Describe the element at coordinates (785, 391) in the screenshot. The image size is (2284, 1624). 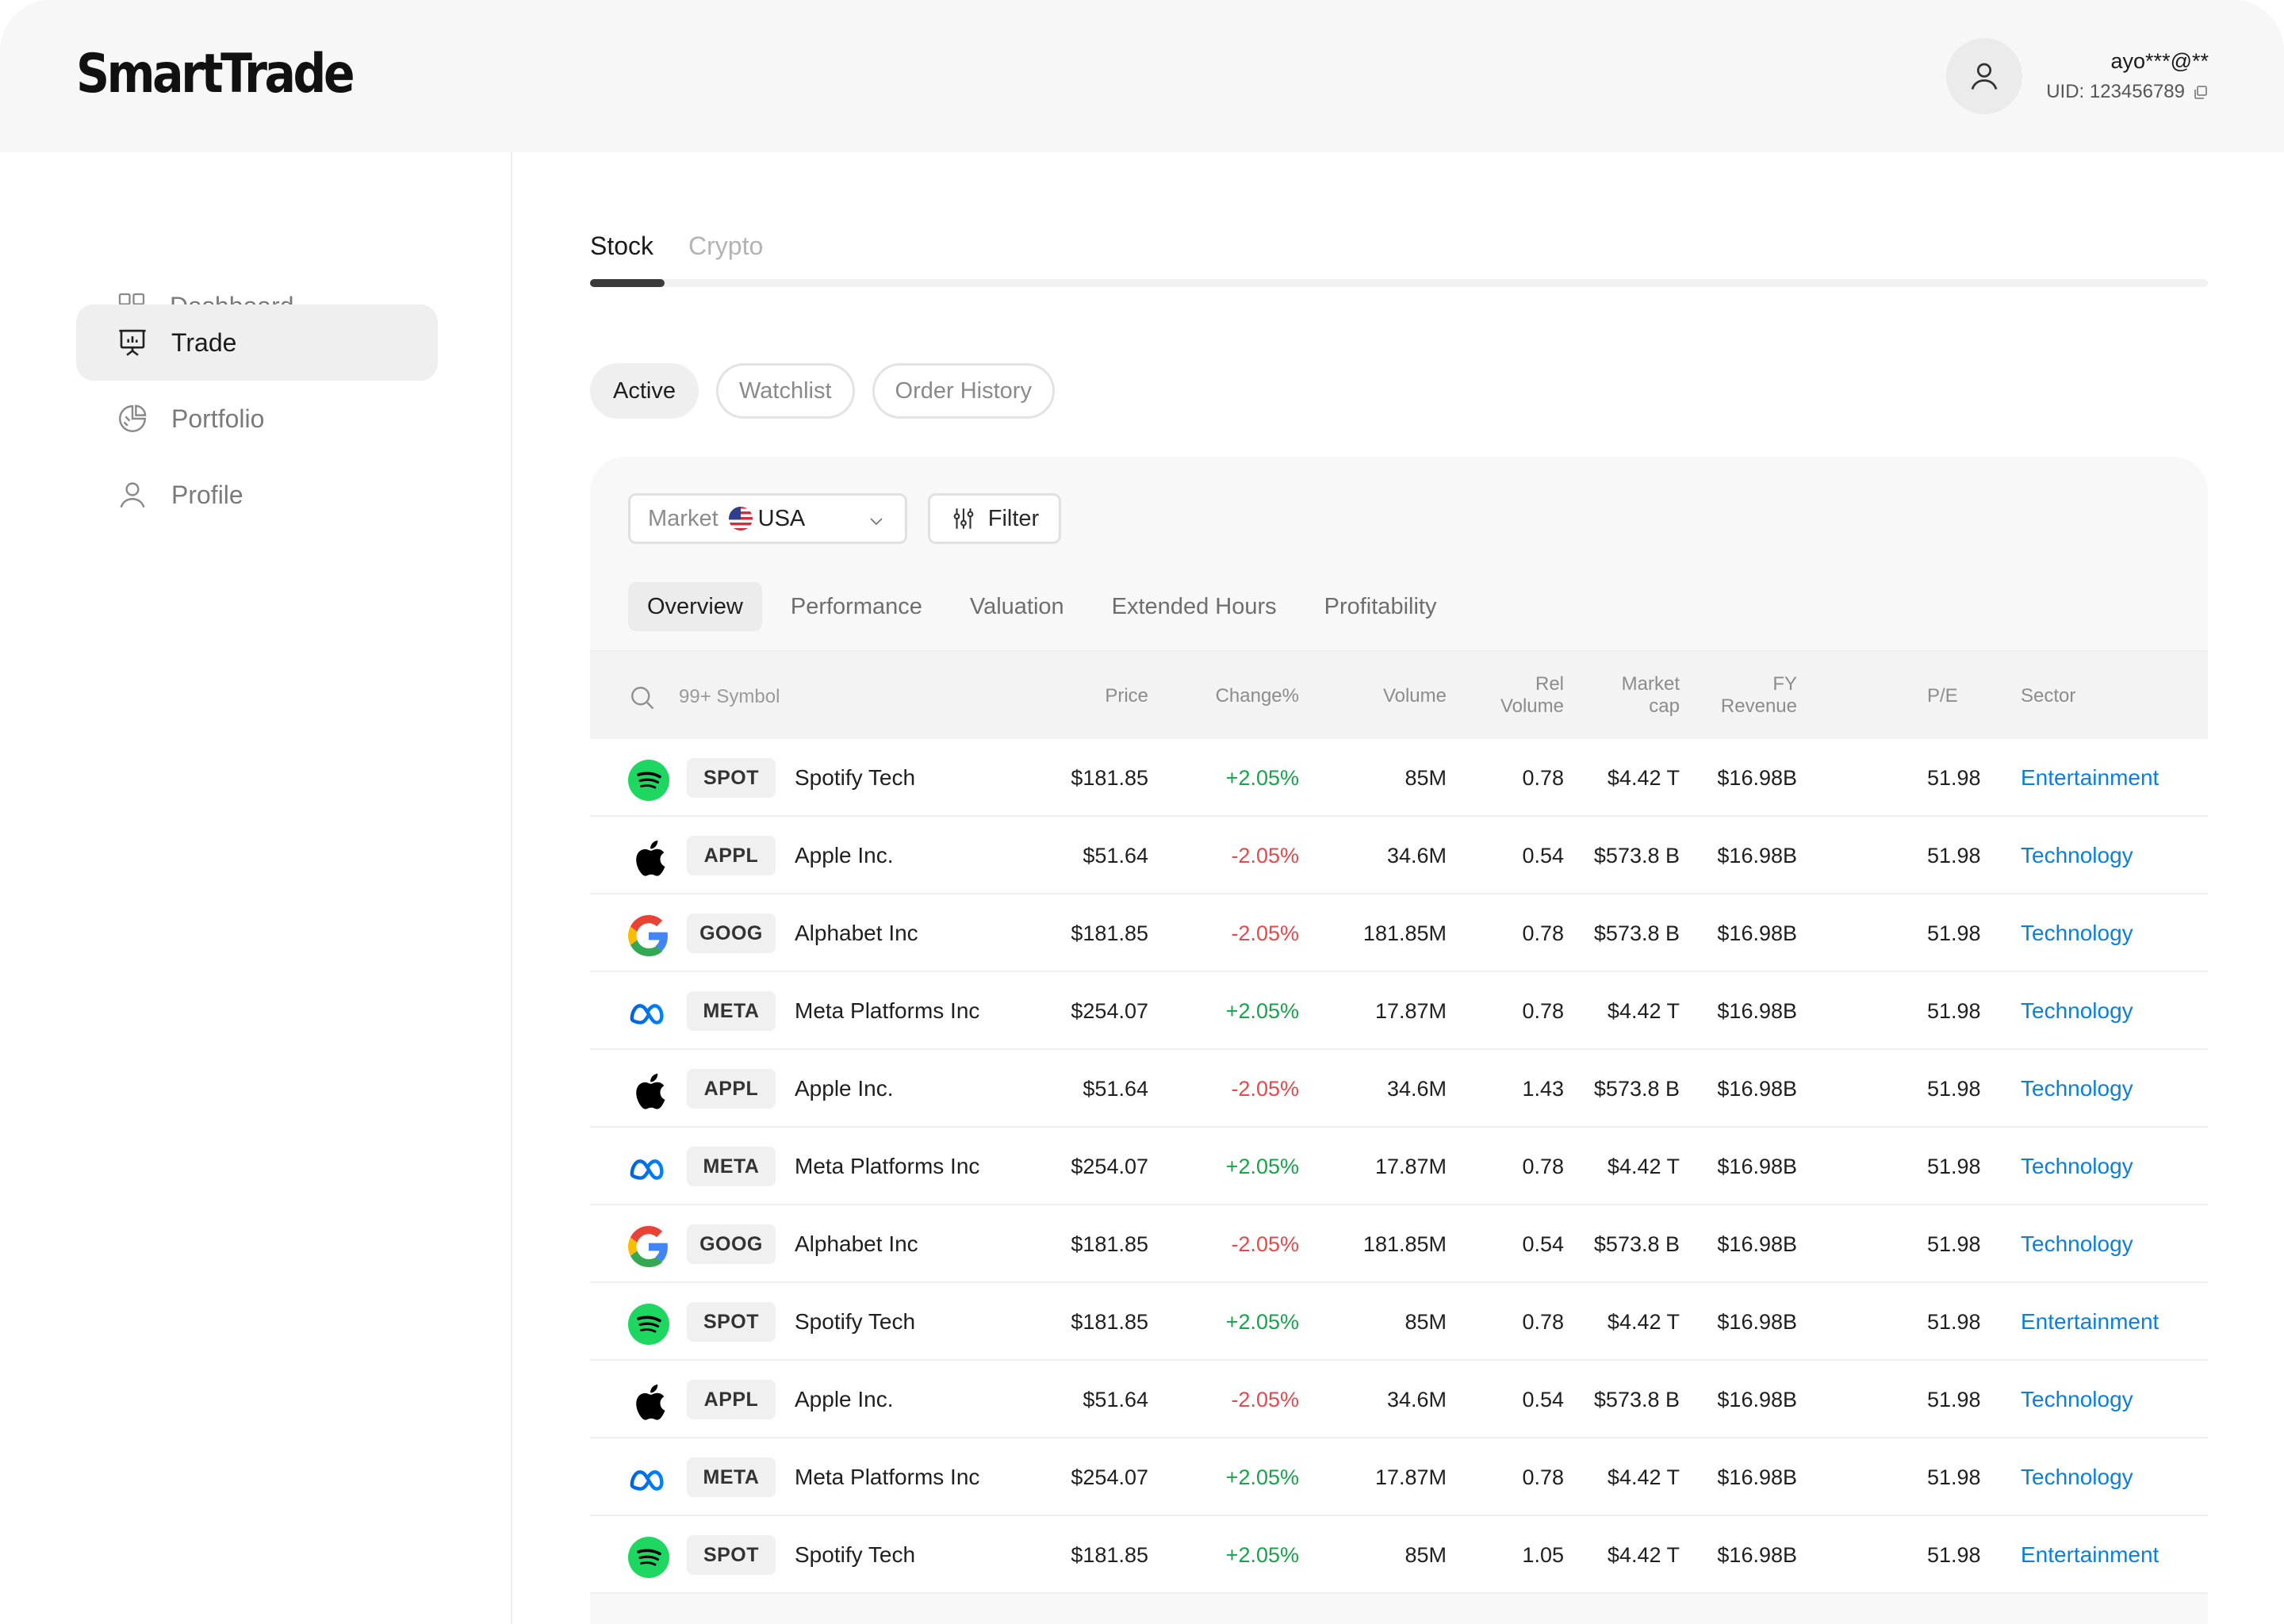
I see `pill-watchlist: Watchlist` at that location.